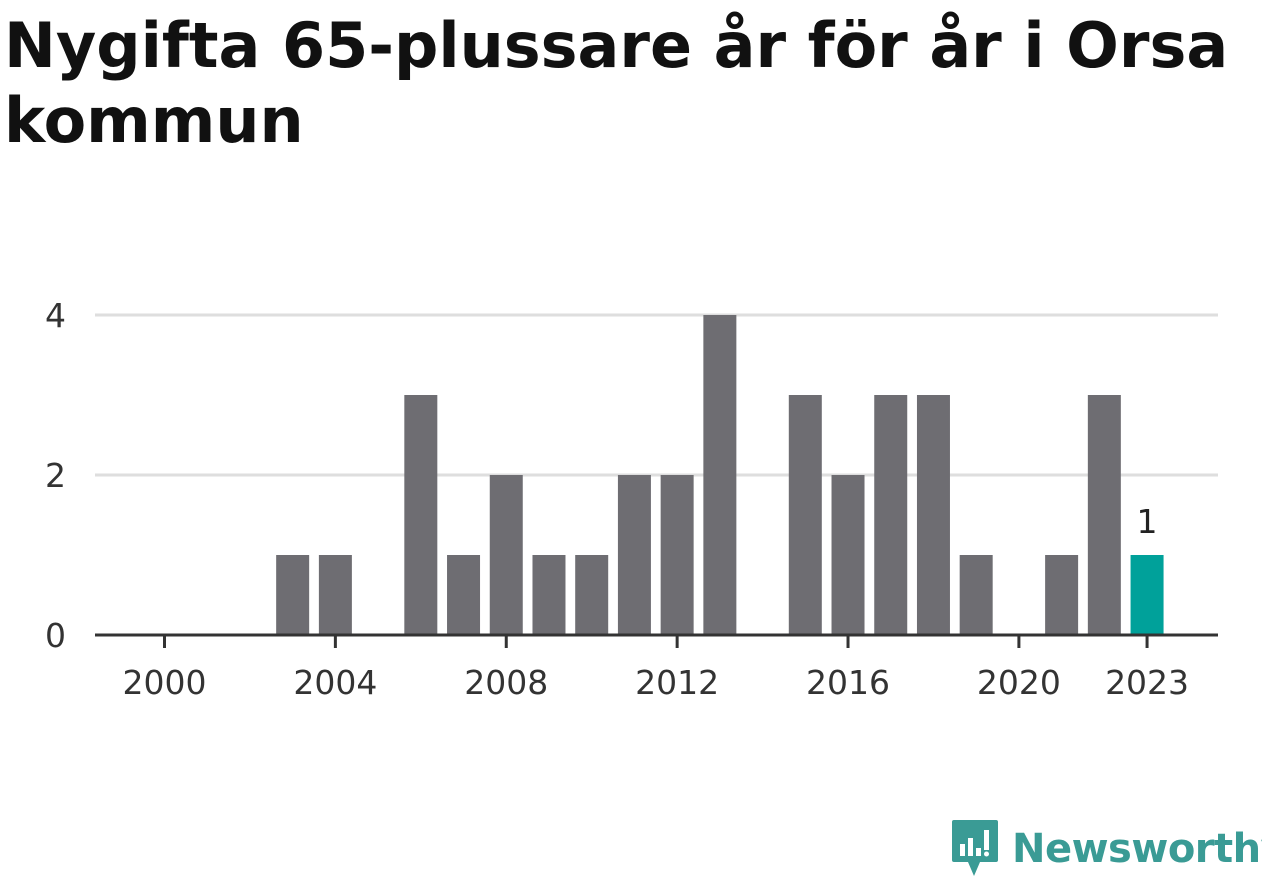 Image resolution: width=1262 pixels, height=880 pixels. What do you see at coordinates (976, 595) in the screenshot?
I see `bar-2019` at bounding box center [976, 595].